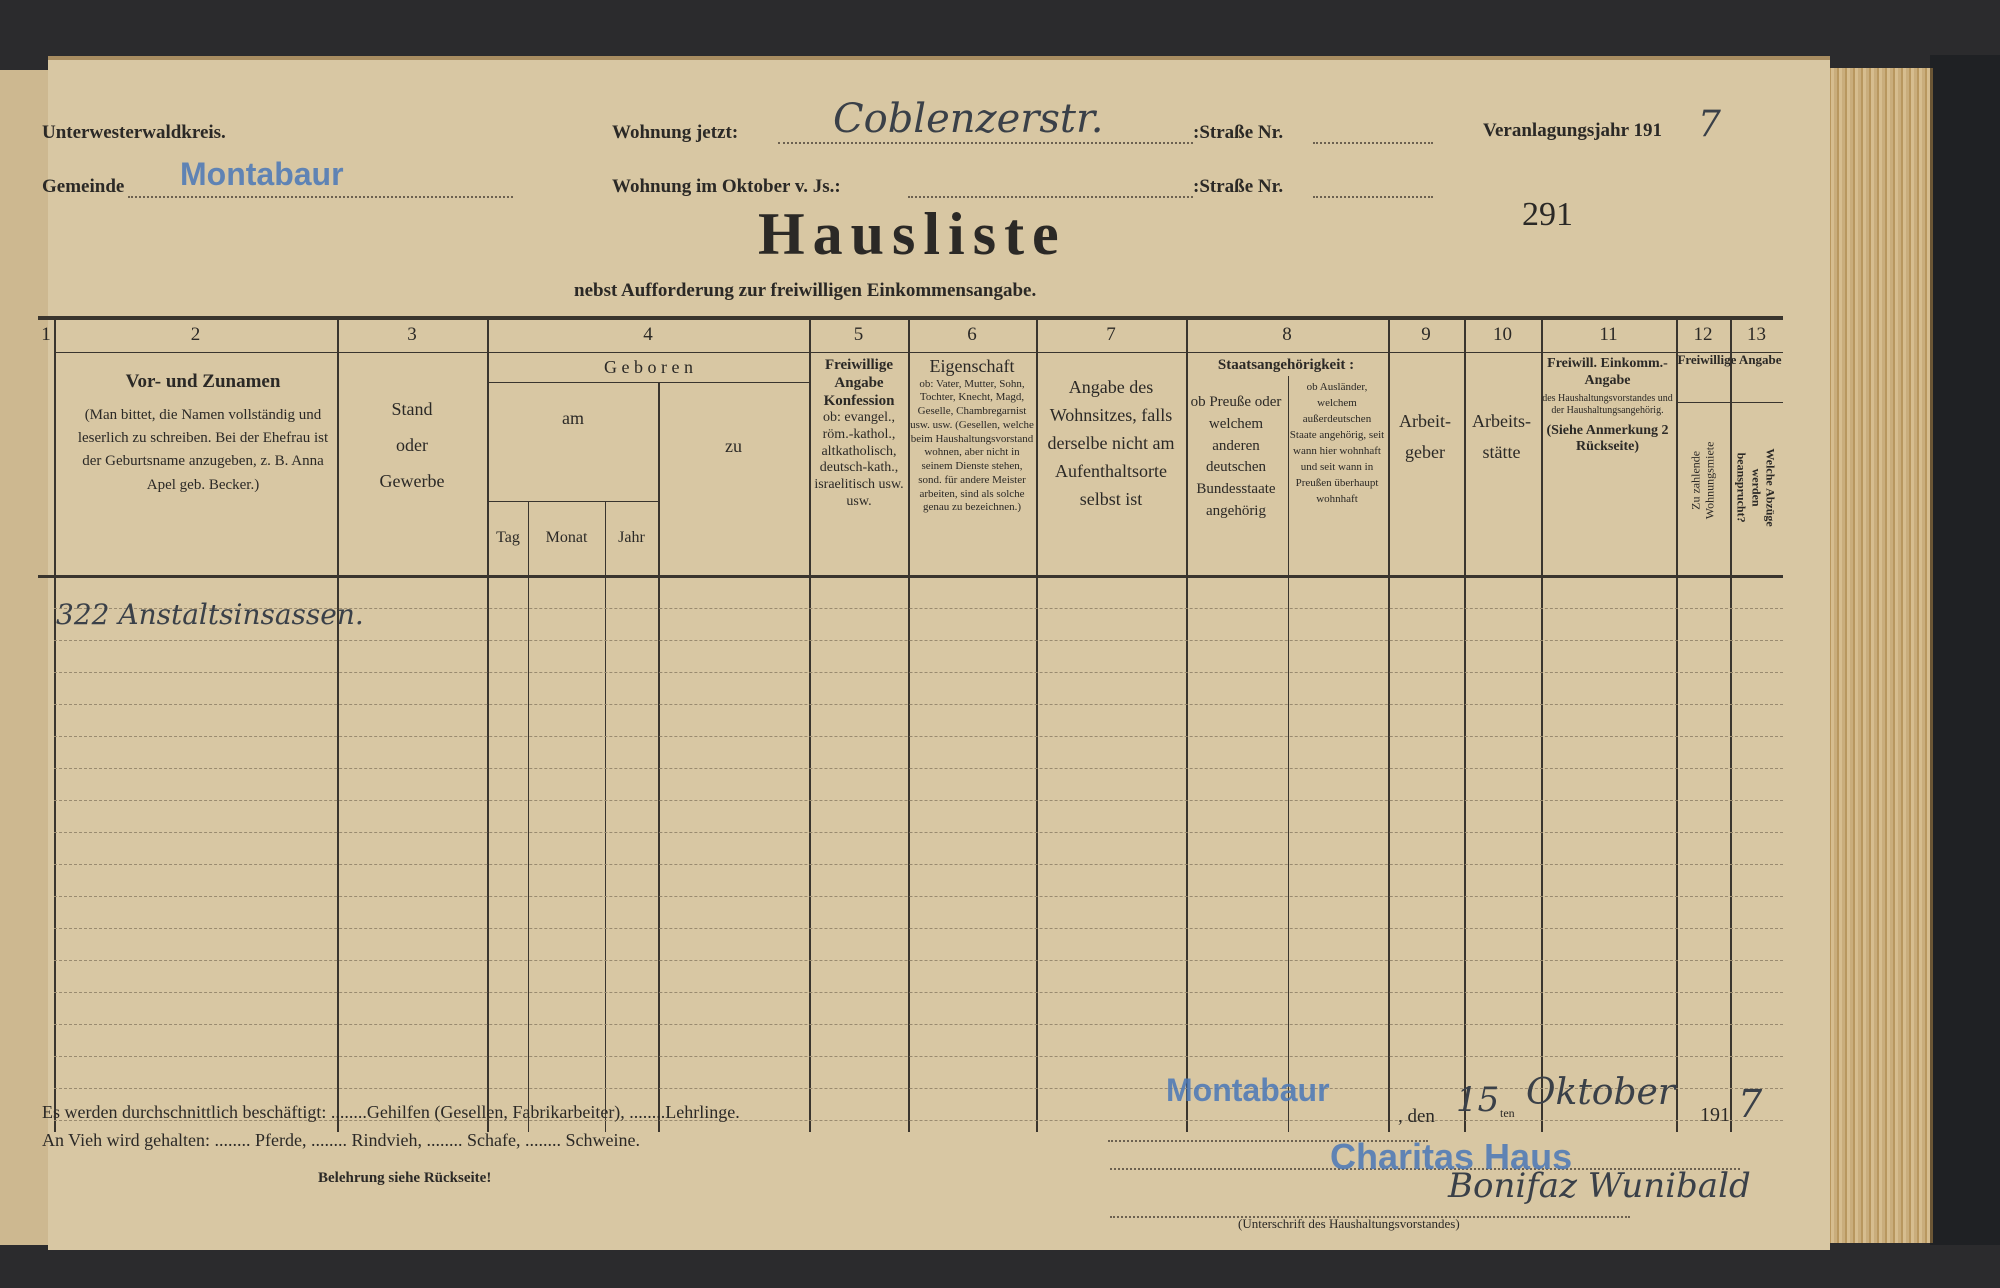  What do you see at coordinates (412, 409) in the screenshot?
I see `header-occupation-1: Stand` at bounding box center [412, 409].